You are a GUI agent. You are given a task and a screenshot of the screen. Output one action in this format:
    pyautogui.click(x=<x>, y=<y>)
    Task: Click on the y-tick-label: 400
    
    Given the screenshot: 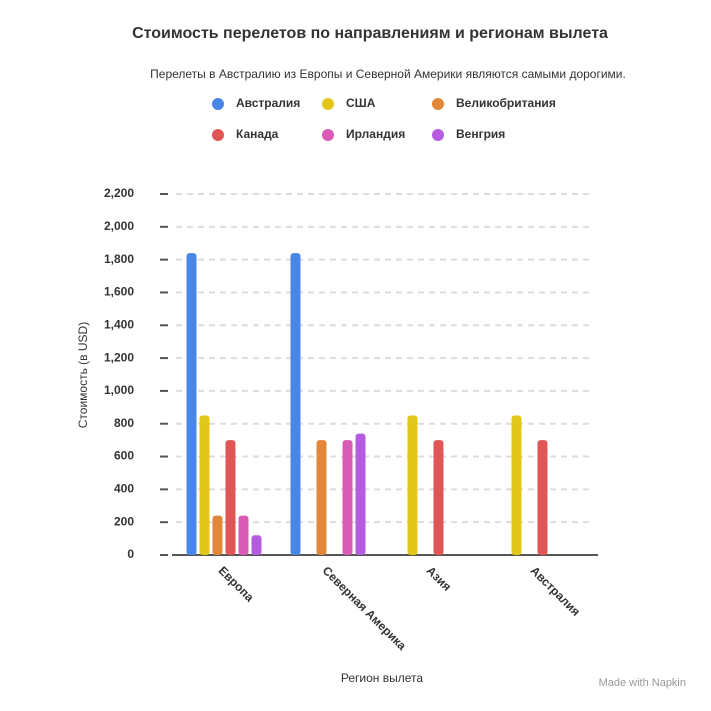 What is the action you would take?
    pyautogui.click(x=124, y=489)
    